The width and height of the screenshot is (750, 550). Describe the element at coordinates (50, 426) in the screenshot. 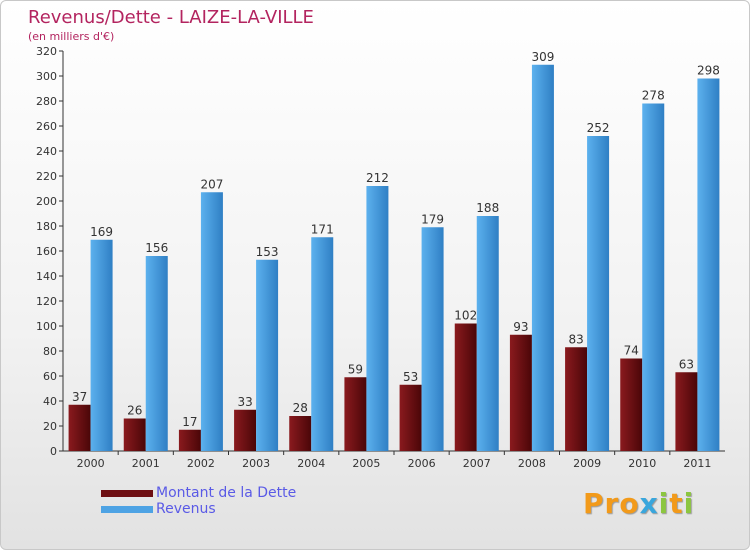

I see `y-tick-label: 20` at that location.